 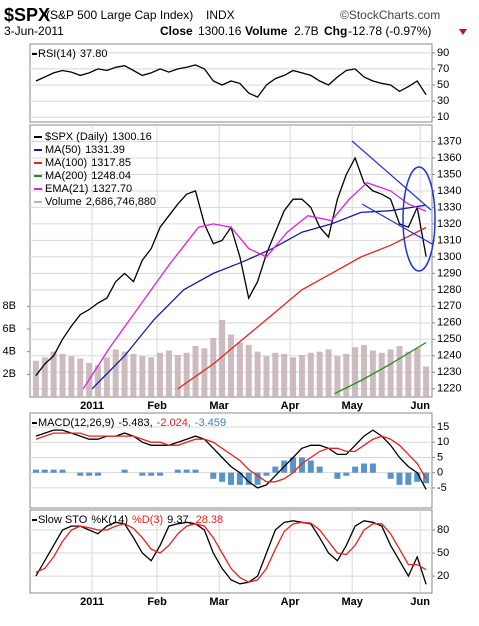 I want to click on highlight-ellipse, so click(x=419, y=219).